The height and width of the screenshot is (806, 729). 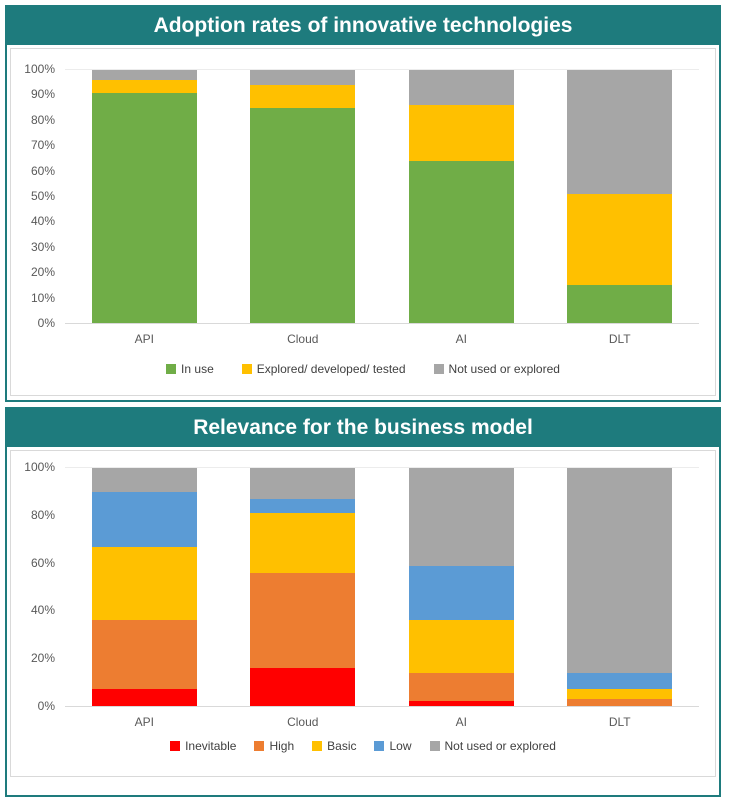 I want to click on legend-label: In use, so click(x=197, y=369).